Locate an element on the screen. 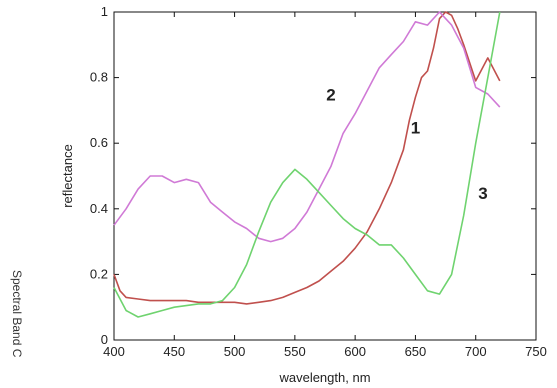  y-tick-label: 0.4 is located at coordinates (99, 208).